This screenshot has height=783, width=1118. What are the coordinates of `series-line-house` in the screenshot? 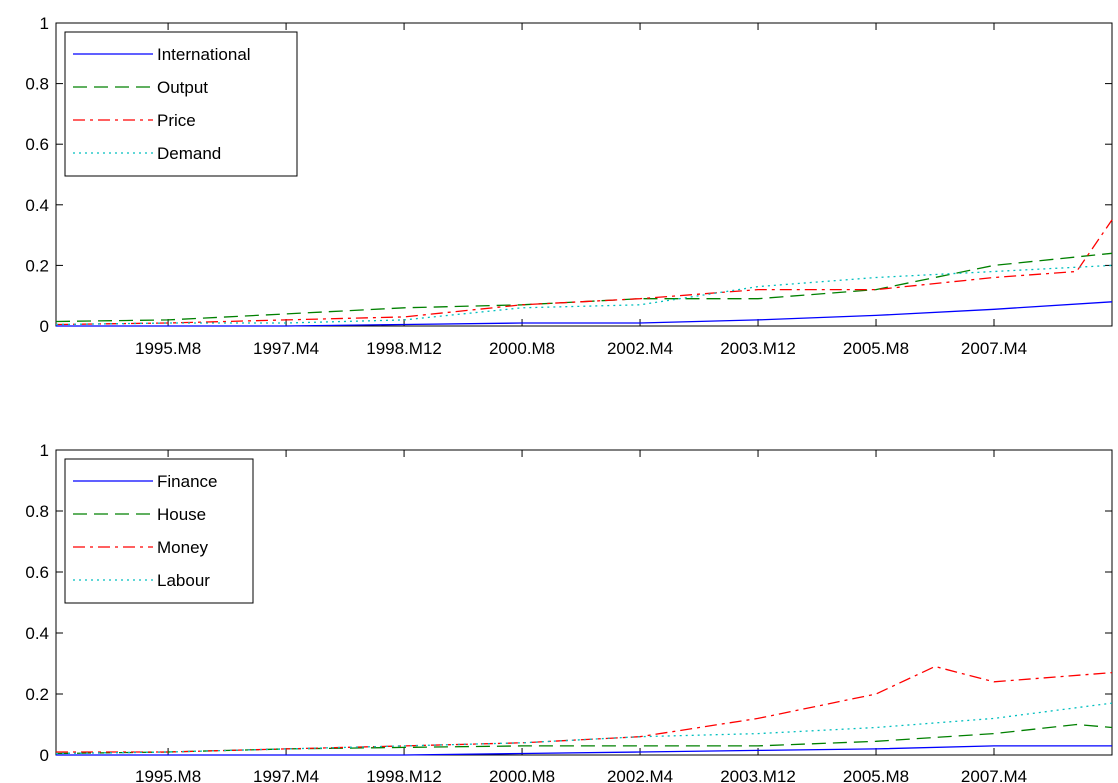 It's located at (584, 739).